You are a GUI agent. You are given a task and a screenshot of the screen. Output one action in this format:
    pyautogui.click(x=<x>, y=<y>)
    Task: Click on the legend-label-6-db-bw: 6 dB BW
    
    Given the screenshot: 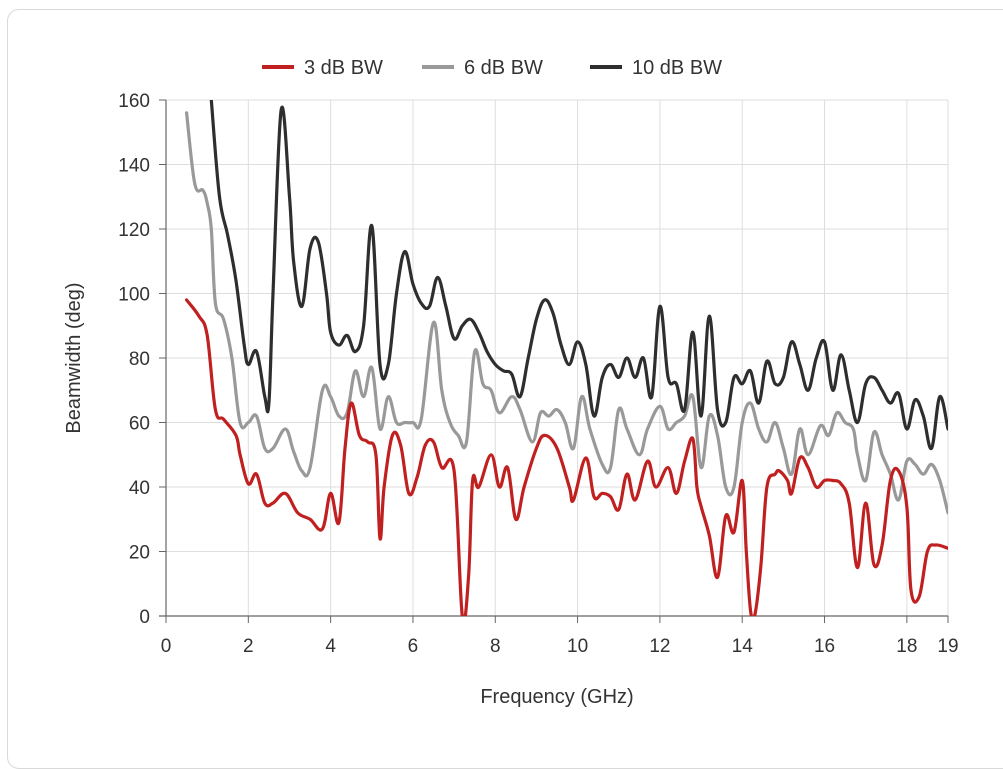 What is the action you would take?
    pyautogui.click(x=503, y=68)
    